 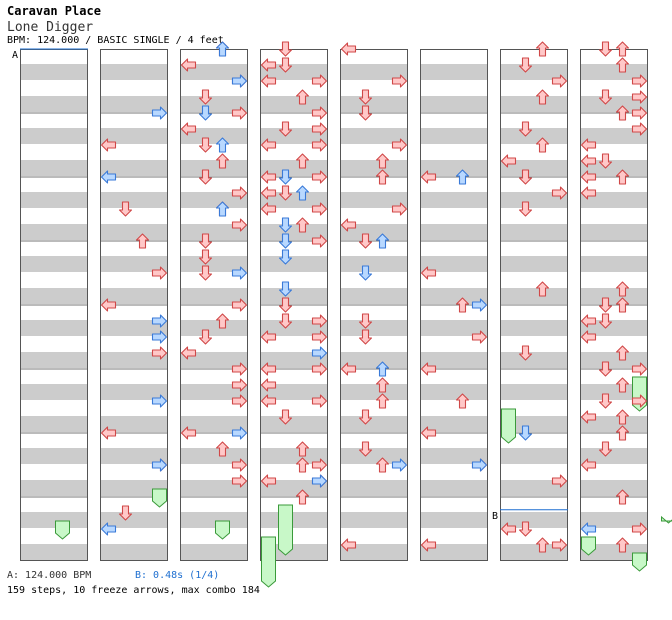 What do you see at coordinates (49, 575) in the screenshot?
I see `tempo-a-label: A: 124.000 BPM` at bounding box center [49, 575].